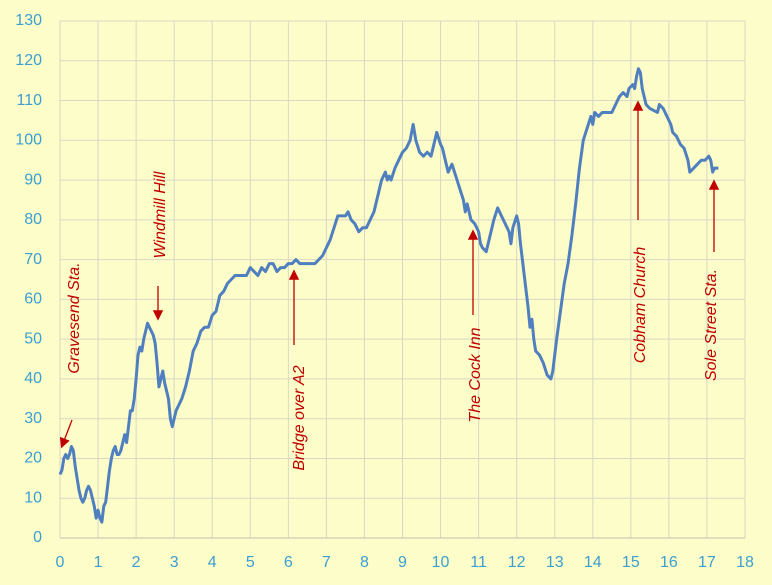 The width and height of the screenshot is (772, 585). What do you see at coordinates (33, 219) in the screenshot?
I see `y-tick-label: 80` at bounding box center [33, 219].